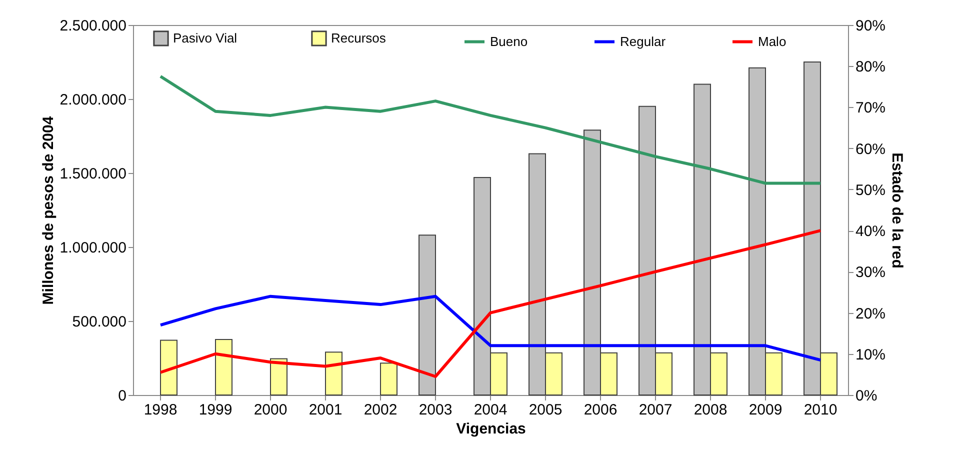 The image size is (953, 458). What do you see at coordinates (871, 190) in the screenshot?
I see `y2-tick-label: 50%` at bounding box center [871, 190].